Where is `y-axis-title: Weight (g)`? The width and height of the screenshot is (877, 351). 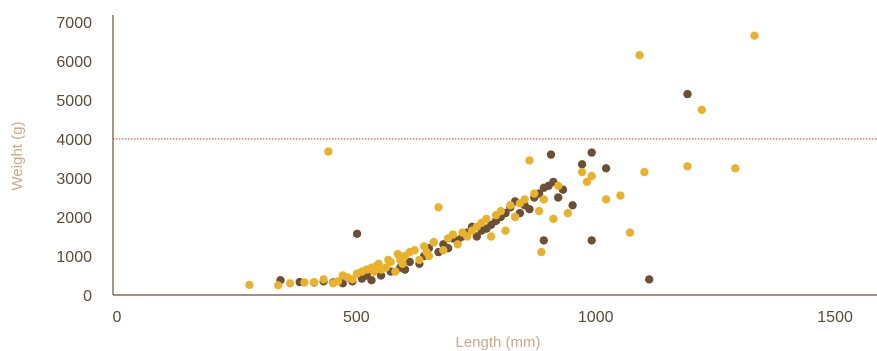 y-axis-title: Weight (g) is located at coordinates (17, 156).